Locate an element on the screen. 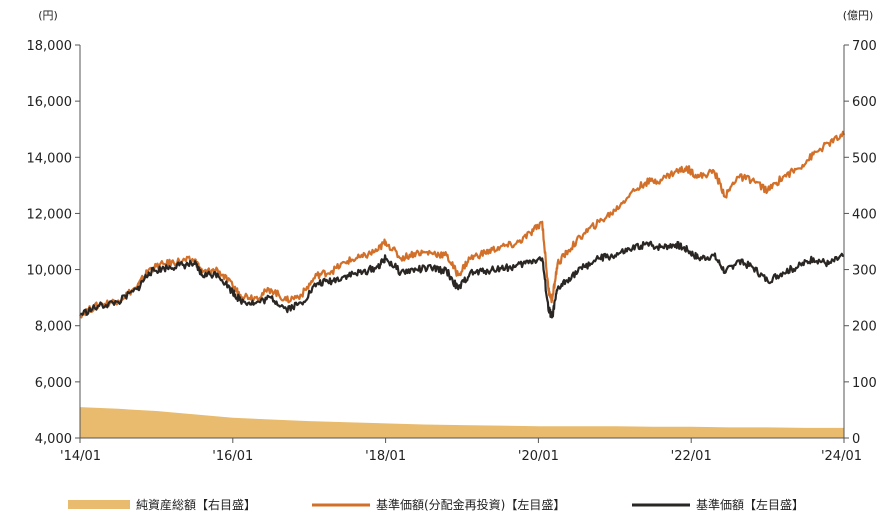 The image size is (884, 515). area-layer is located at coordinates (462, 422).